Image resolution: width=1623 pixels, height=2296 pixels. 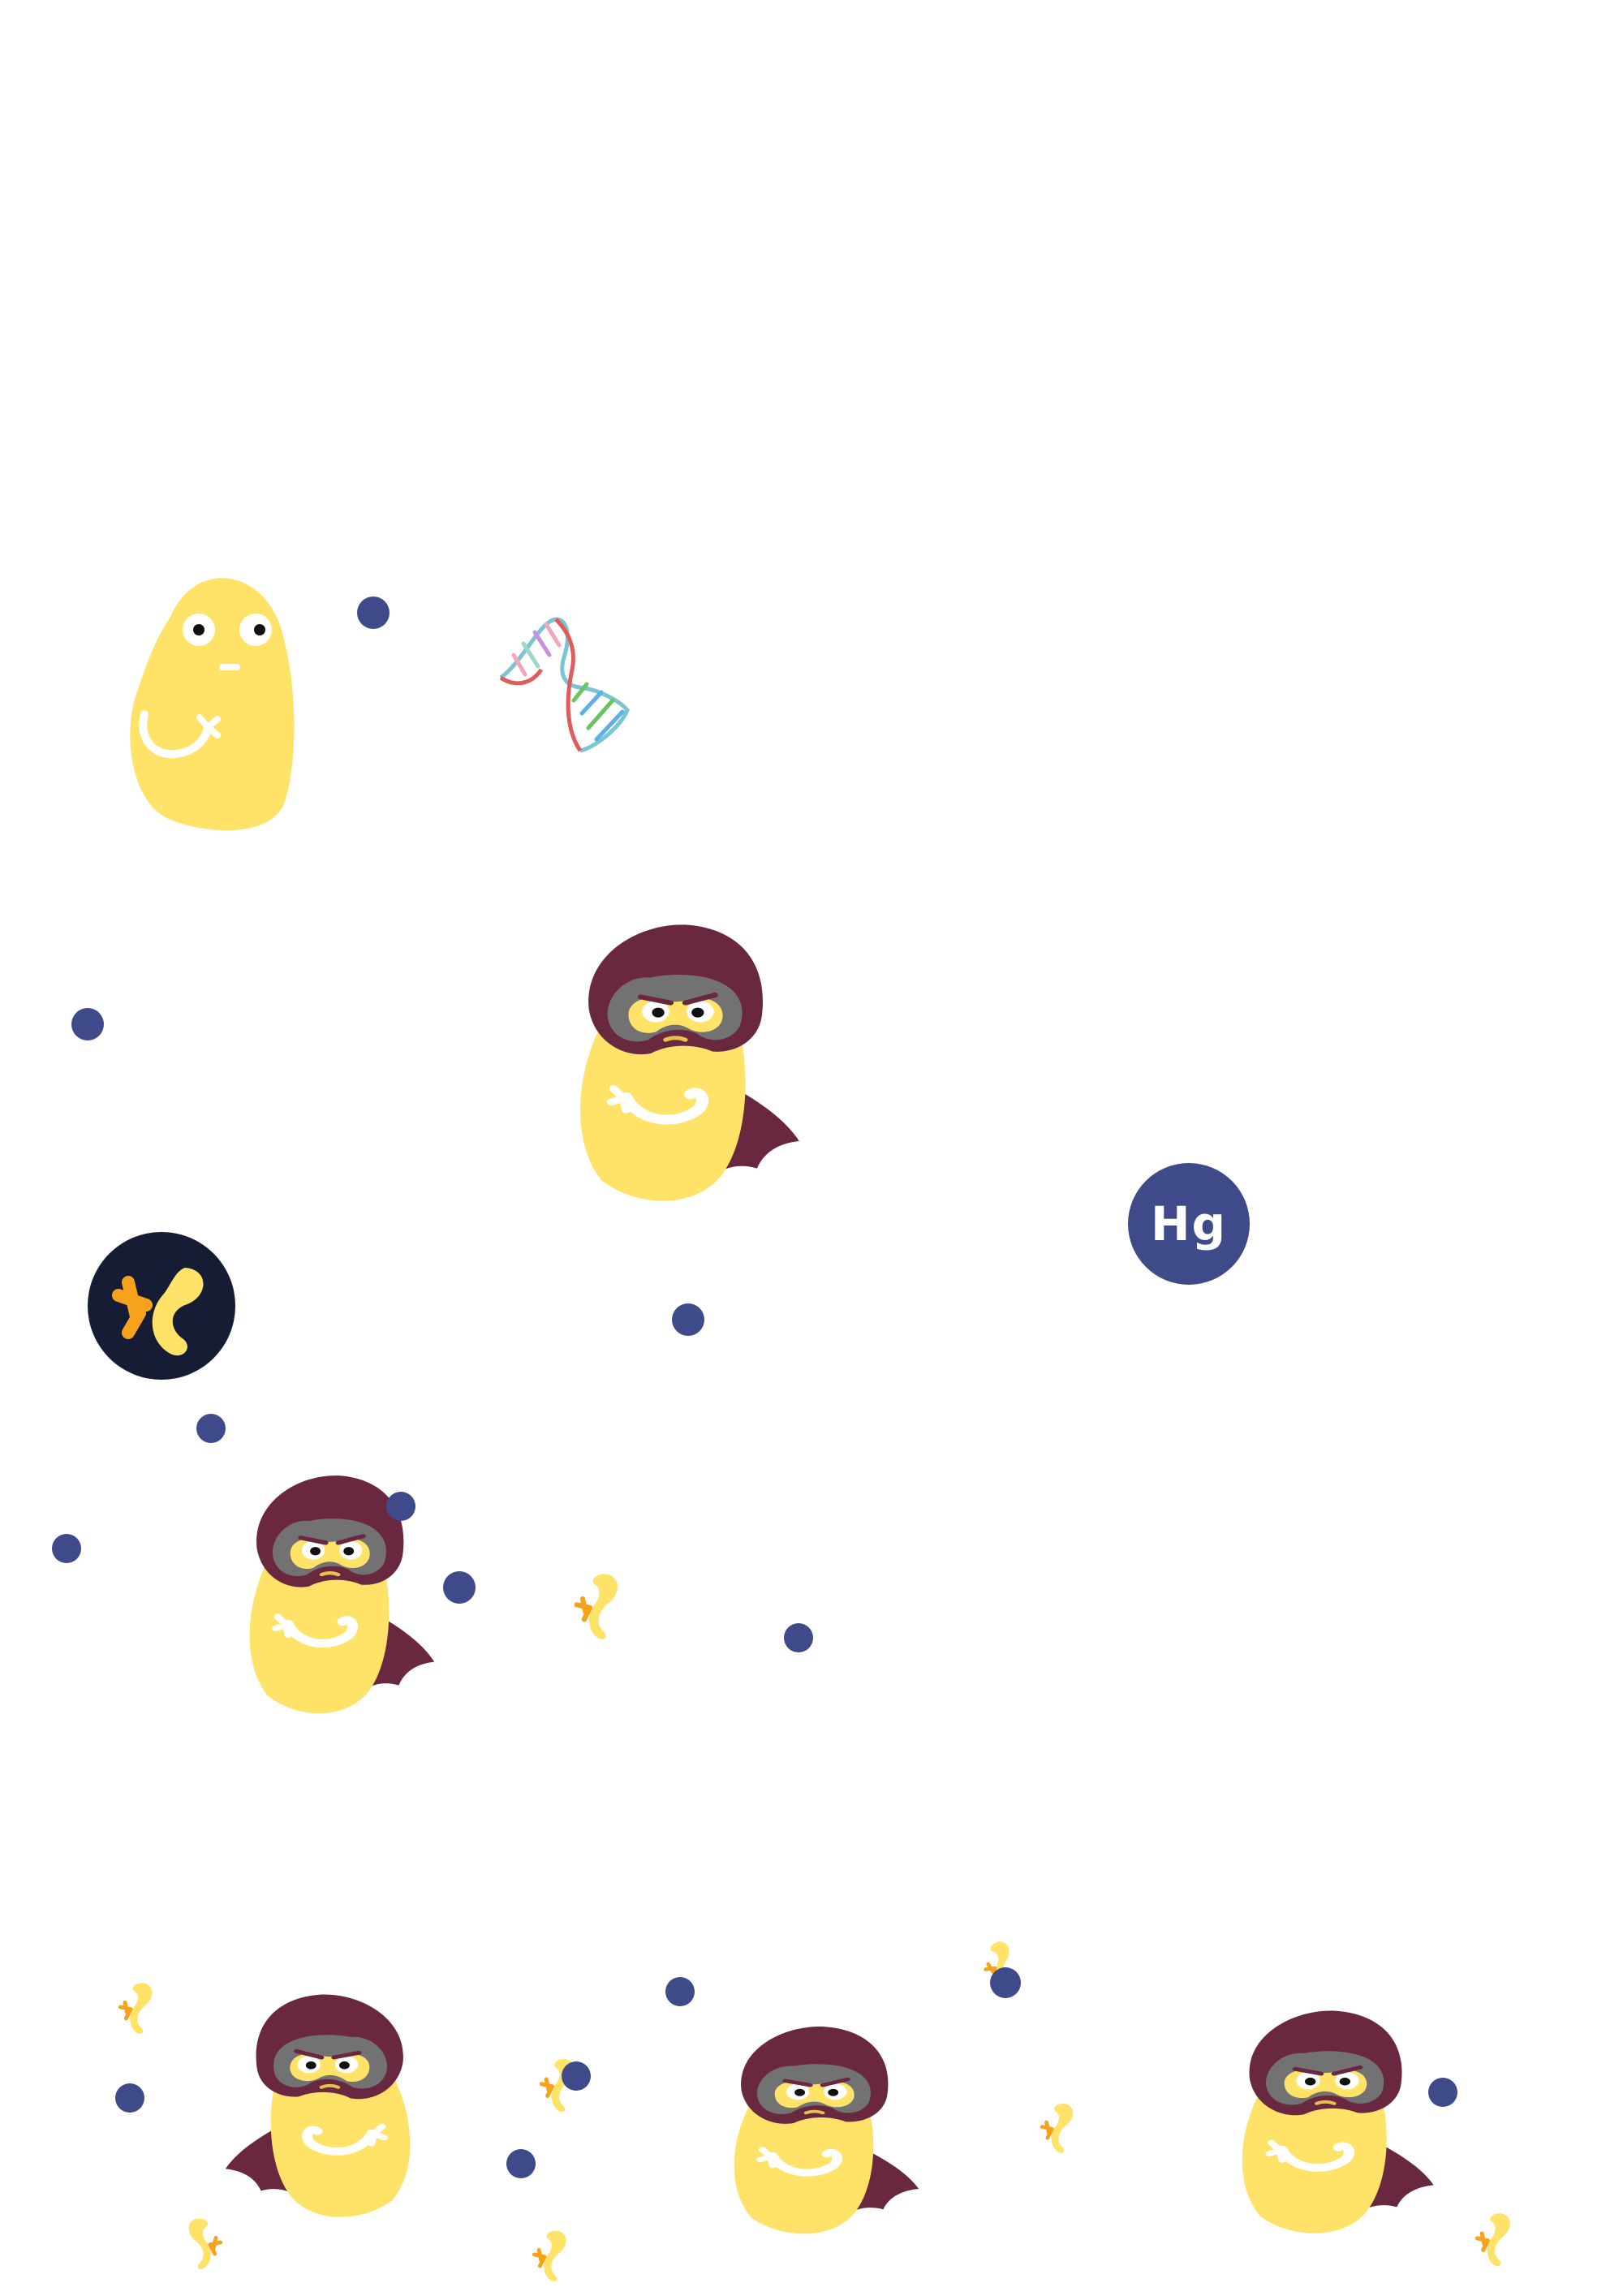 I want to click on dna-helix-icon, so click(x=564, y=685).